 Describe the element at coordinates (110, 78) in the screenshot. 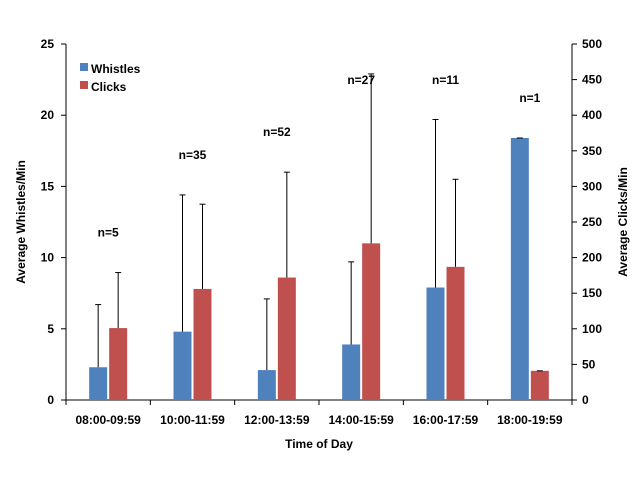

I see `legend: Whistles Clicks` at that location.